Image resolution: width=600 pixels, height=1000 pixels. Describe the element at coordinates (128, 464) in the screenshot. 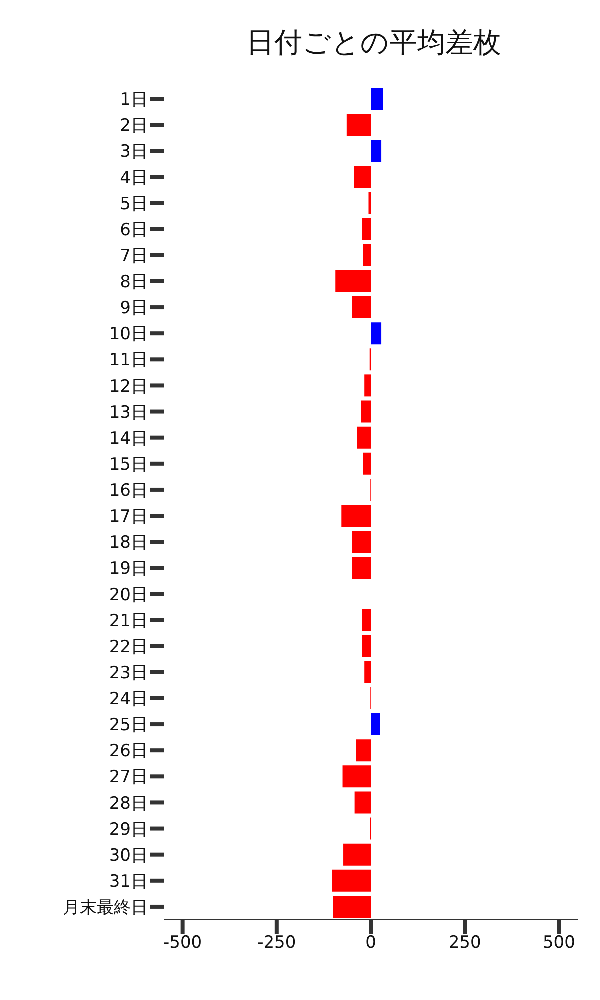

I see `y-tick-label: 15日` at that location.